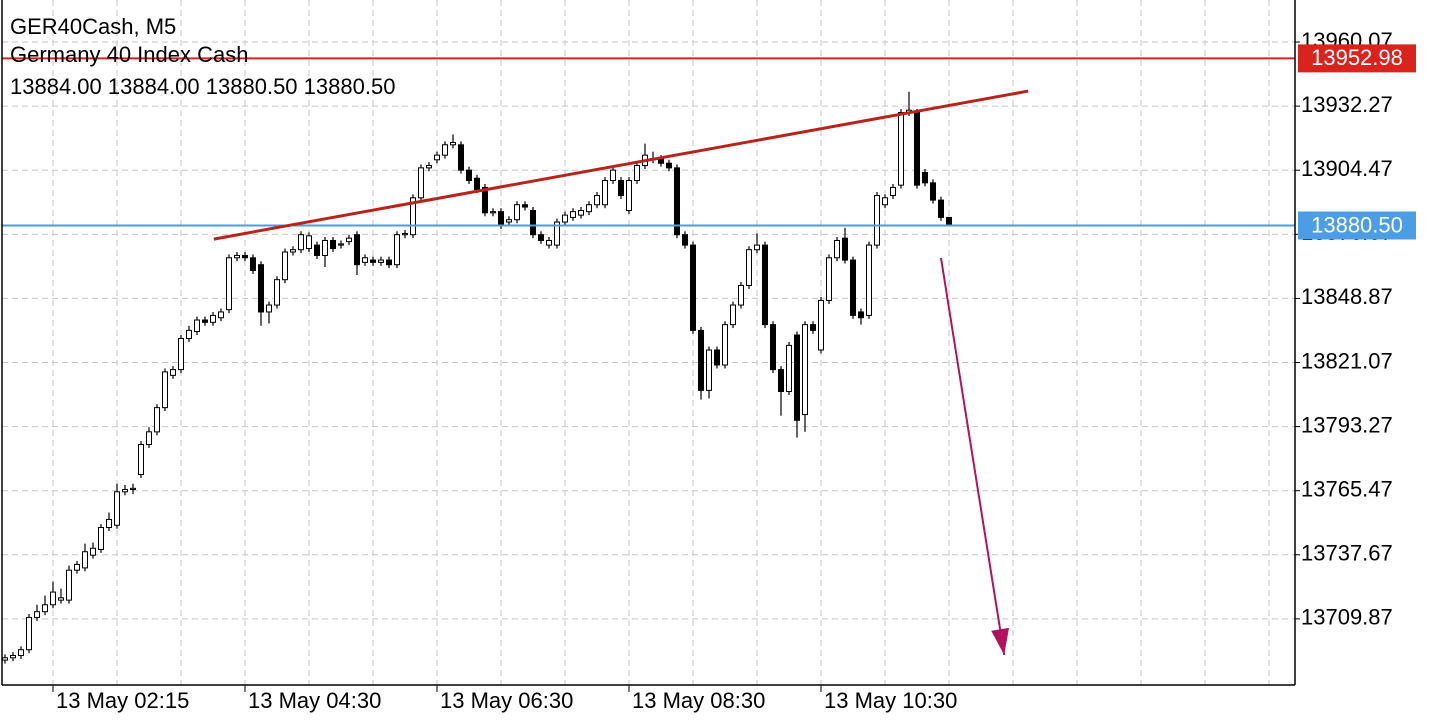 The image size is (1440, 720). Describe the element at coordinates (890, 700) in the screenshot. I see `x-tick-label: 13 May 10:30` at that location.